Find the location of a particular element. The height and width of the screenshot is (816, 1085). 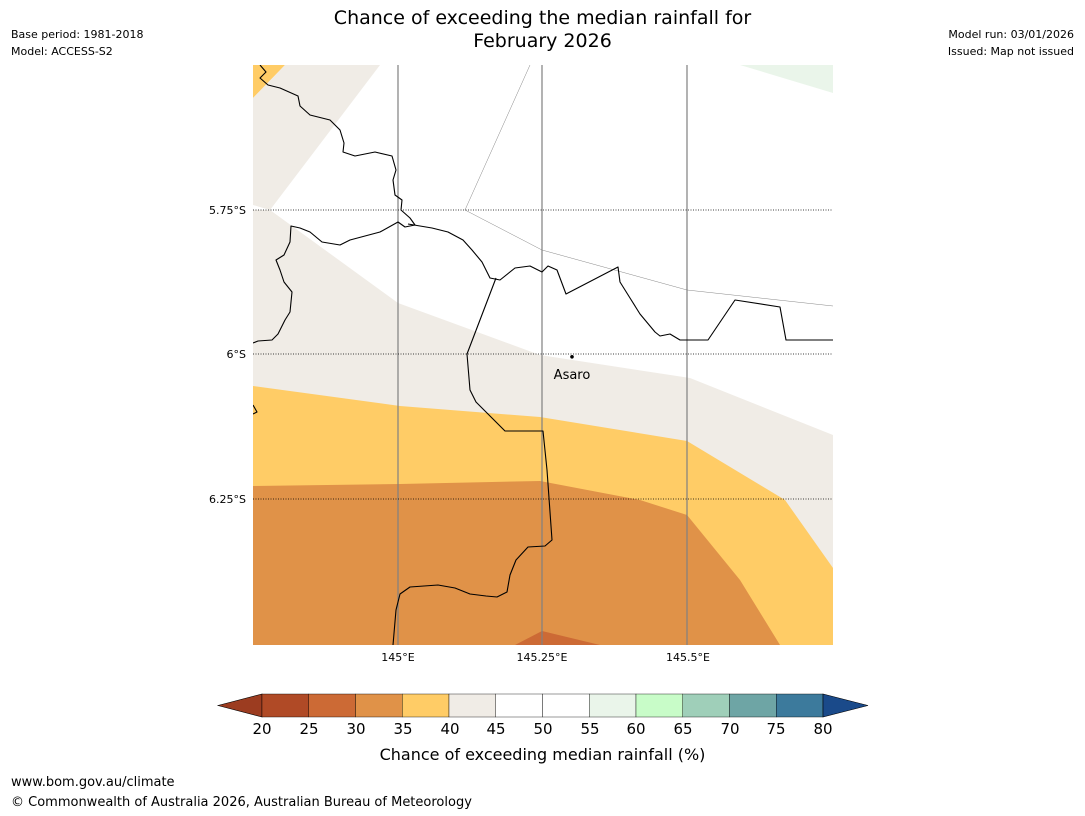

base-period-text: Base period: 1981-2018 is located at coordinates (77, 34).